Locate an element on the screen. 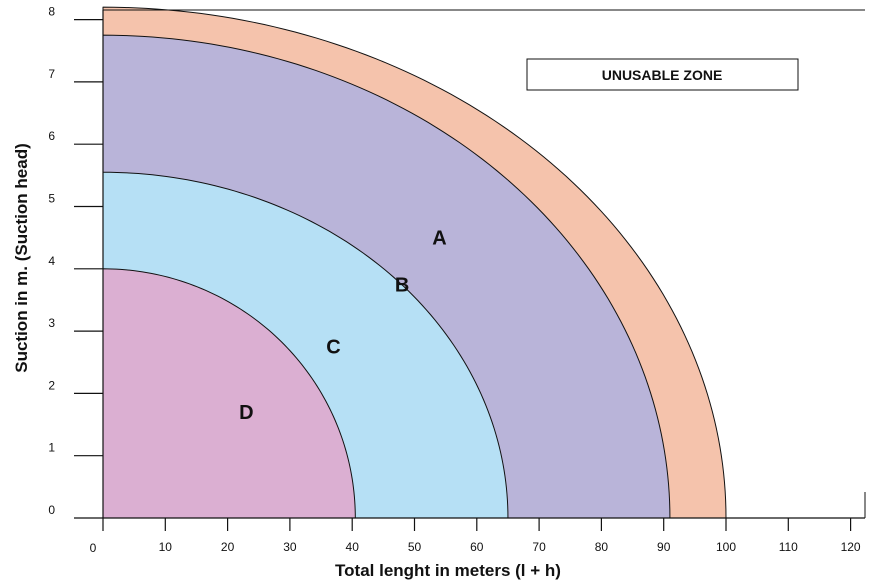 The width and height of the screenshot is (870, 581). legend-box-border is located at coordinates (662, 74).